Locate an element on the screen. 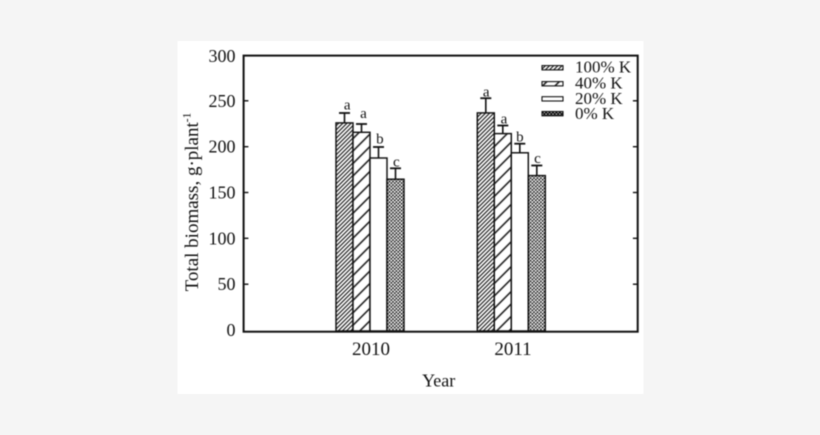  svg-text: 250 is located at coordinates (222, 101).